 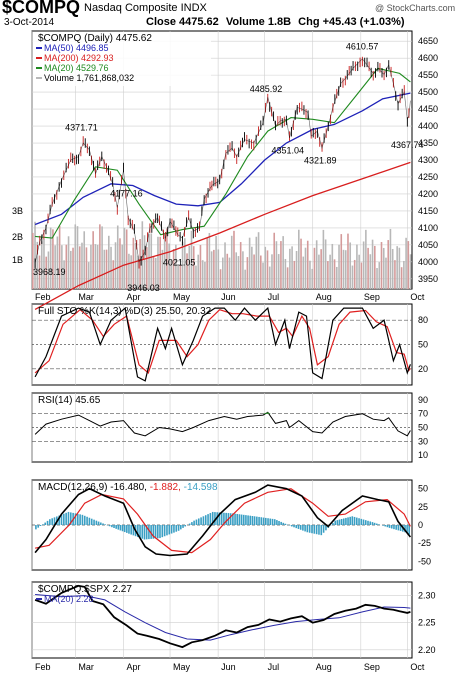 What do you see at coordinates (428, 41) in the screenshot?
I see `price-axis-label: 4650` at bounding box center [428, 41].